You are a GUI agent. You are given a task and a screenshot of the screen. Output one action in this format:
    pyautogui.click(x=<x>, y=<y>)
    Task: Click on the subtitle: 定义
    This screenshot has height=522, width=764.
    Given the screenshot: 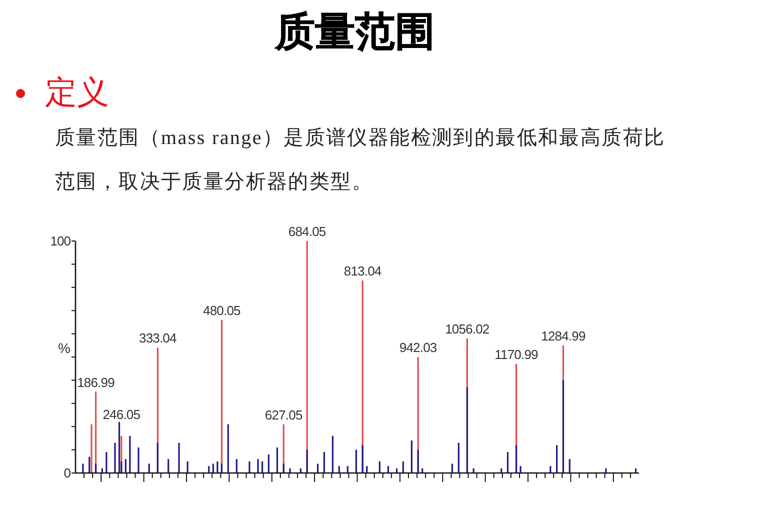 What is the action you would take?
    pyautogui.click(x=77, y=92)
    